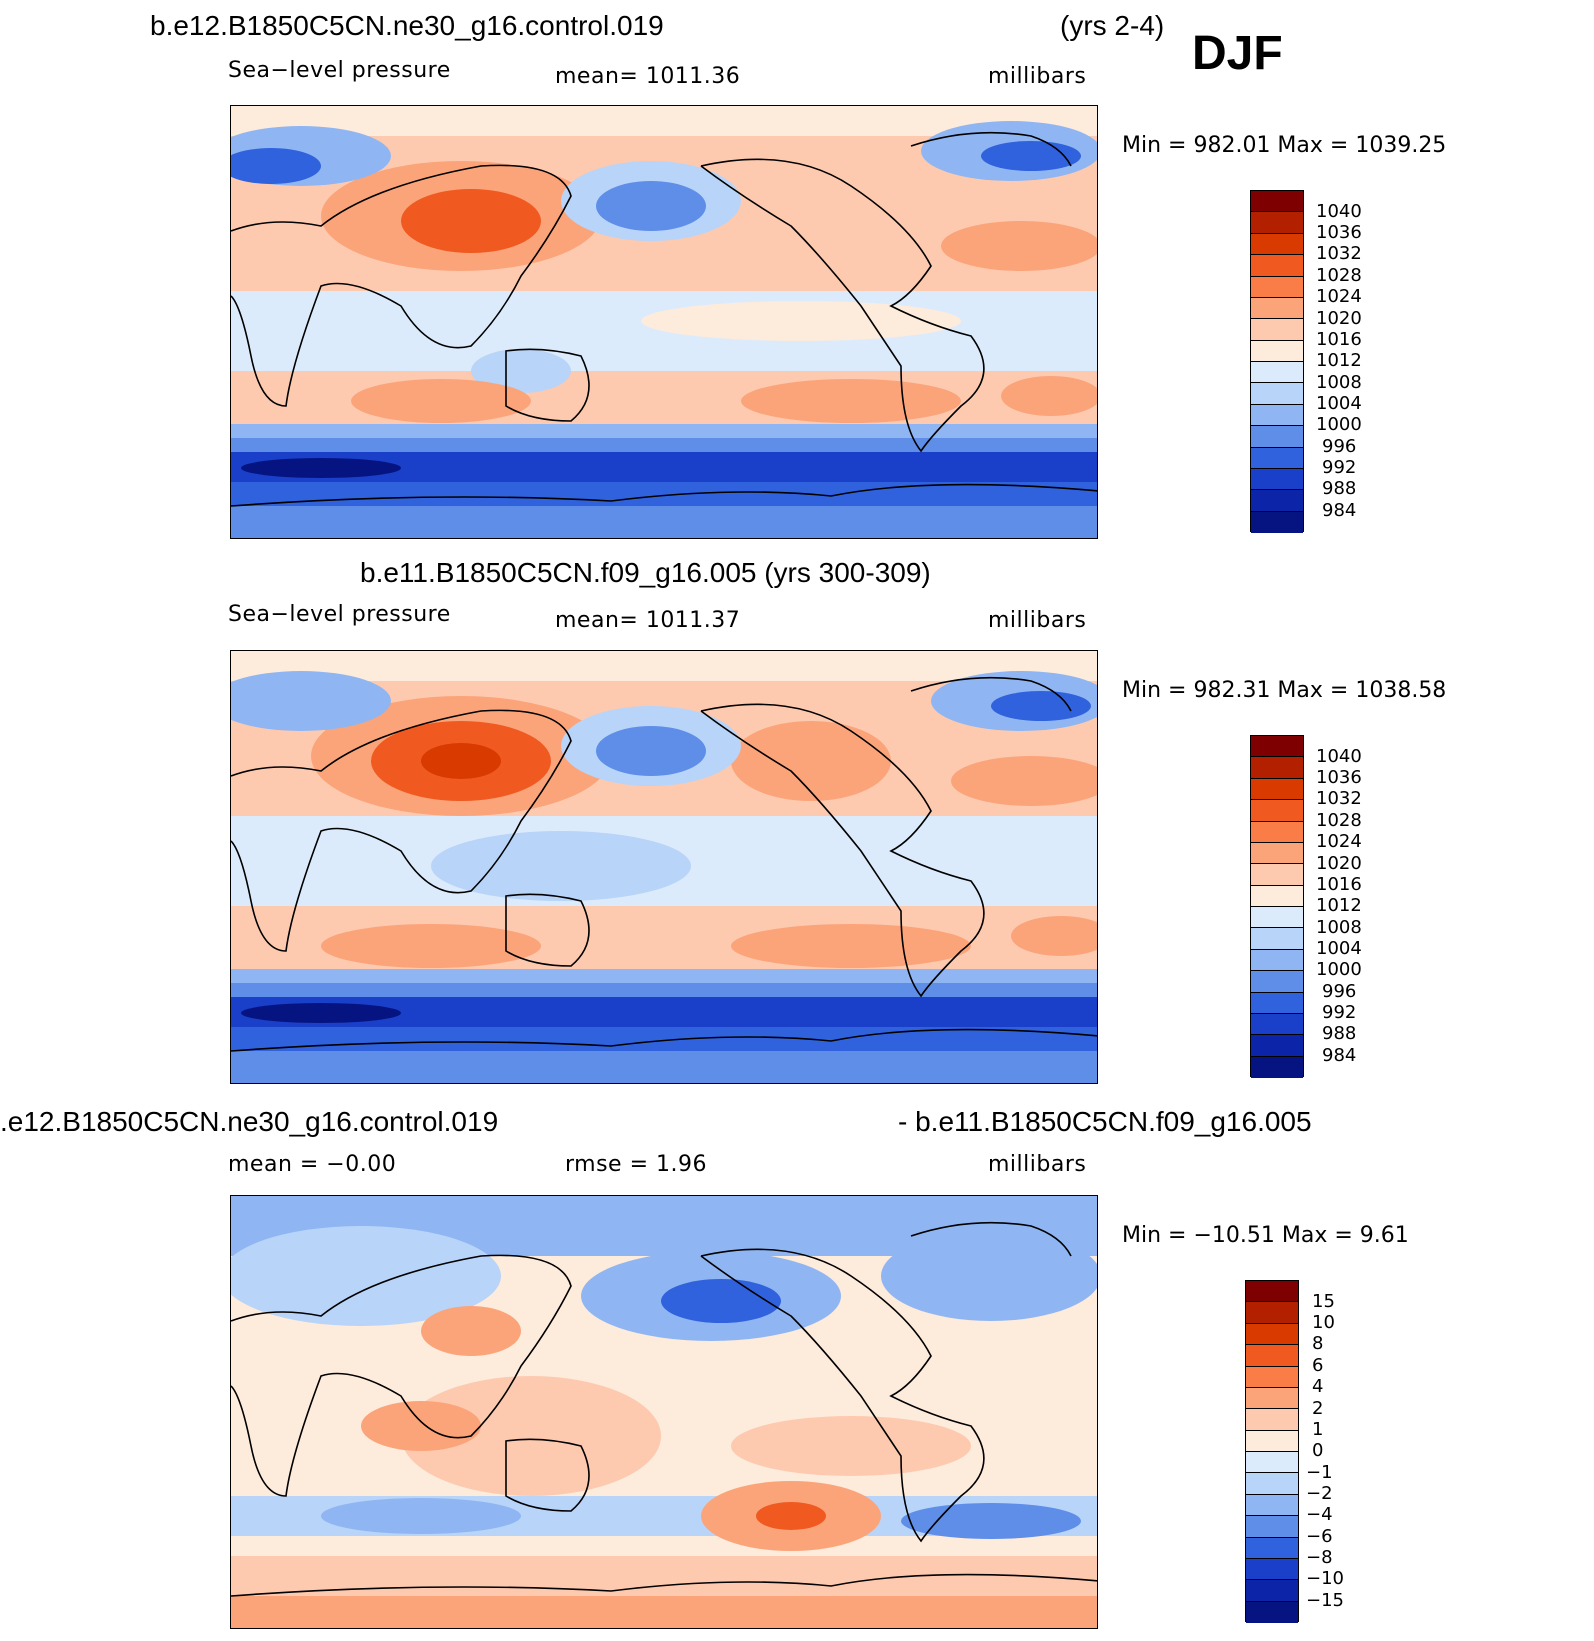 The width and height of the screenshot is (1594, 1641). Describe the element at coordinates (1318, 1408) in the screenshot. I see `colorbar-label: 2` at that location.